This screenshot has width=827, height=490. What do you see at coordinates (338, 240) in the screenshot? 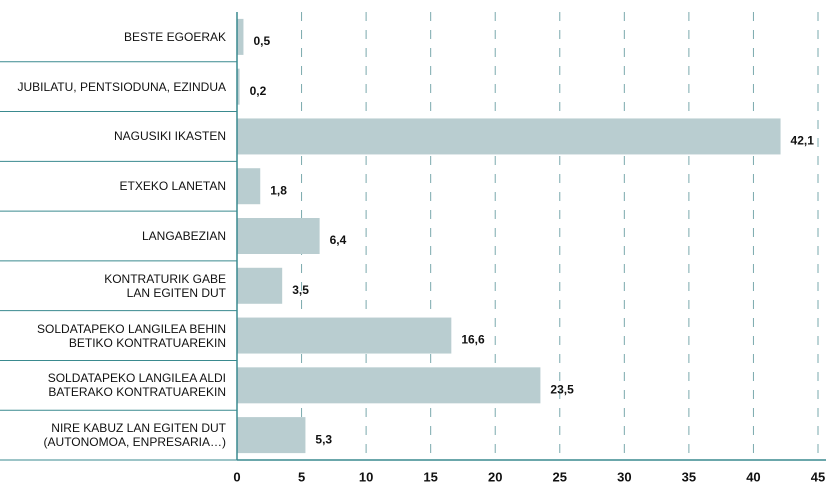
I see `value-label: 6,4` at bounding box center [338, 240].